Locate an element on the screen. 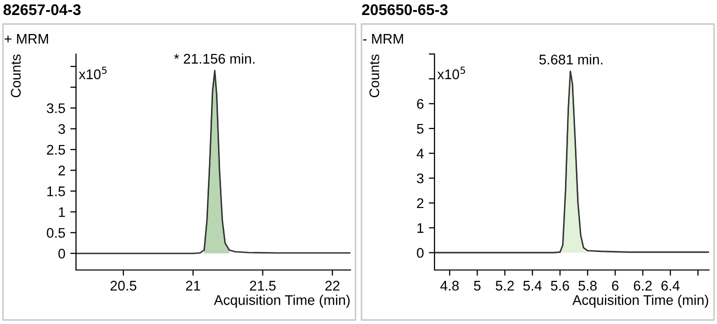  chart-title: 205650-65-3 is located at coordinates (405, 10).